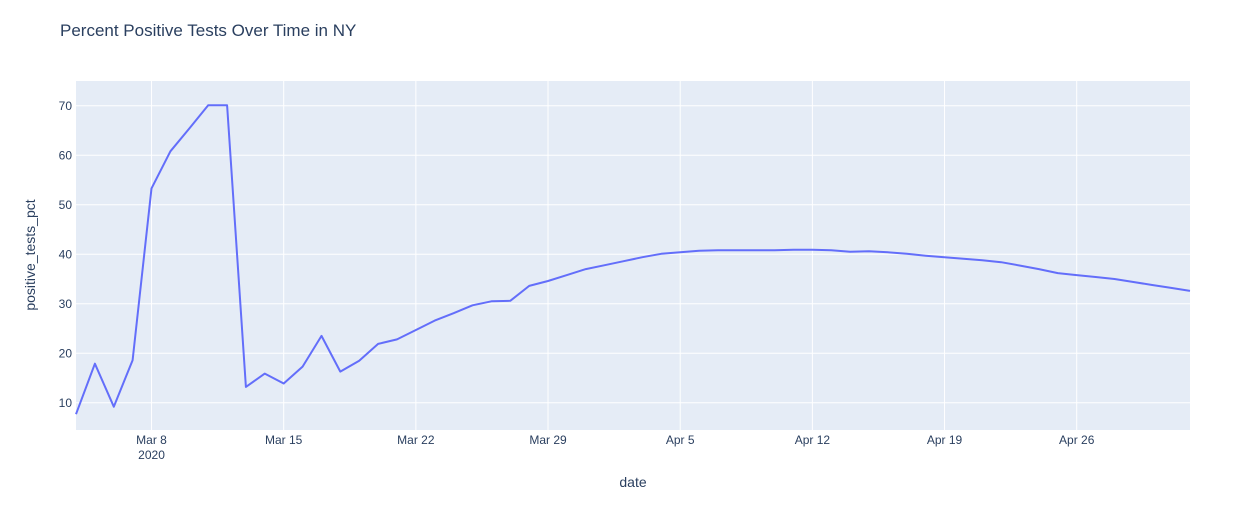 The width and height of the screenshot is (1246, 509). Describe the element at coordinates (284, 440) in the screenshot. I see `x-tick-label: Mar 15` at that location.